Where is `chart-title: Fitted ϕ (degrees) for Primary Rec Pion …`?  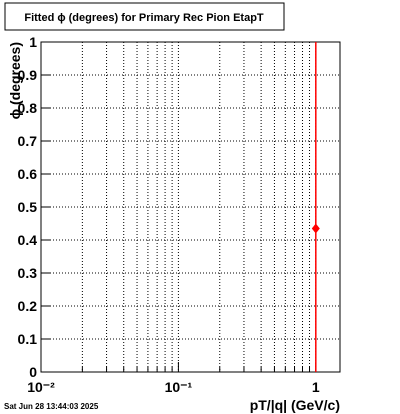 chart-title: Fitted ϕ (degrees) for Primary Rec Pion … is located at coordinates (144, 18).